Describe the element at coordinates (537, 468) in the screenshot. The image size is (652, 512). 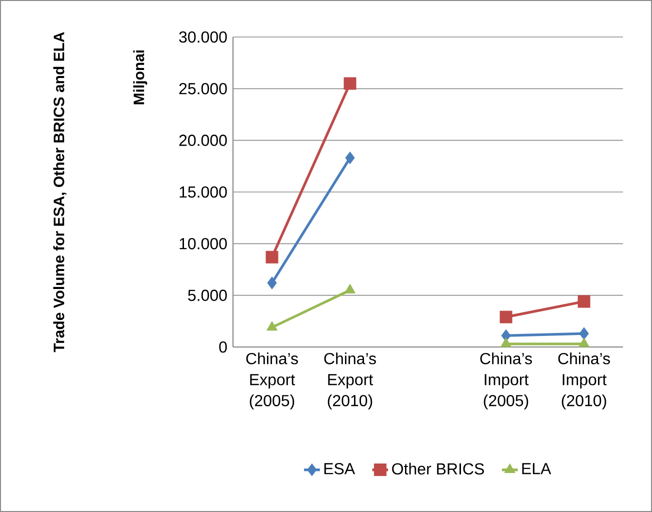
I see `legend-label: ELA` at that location.